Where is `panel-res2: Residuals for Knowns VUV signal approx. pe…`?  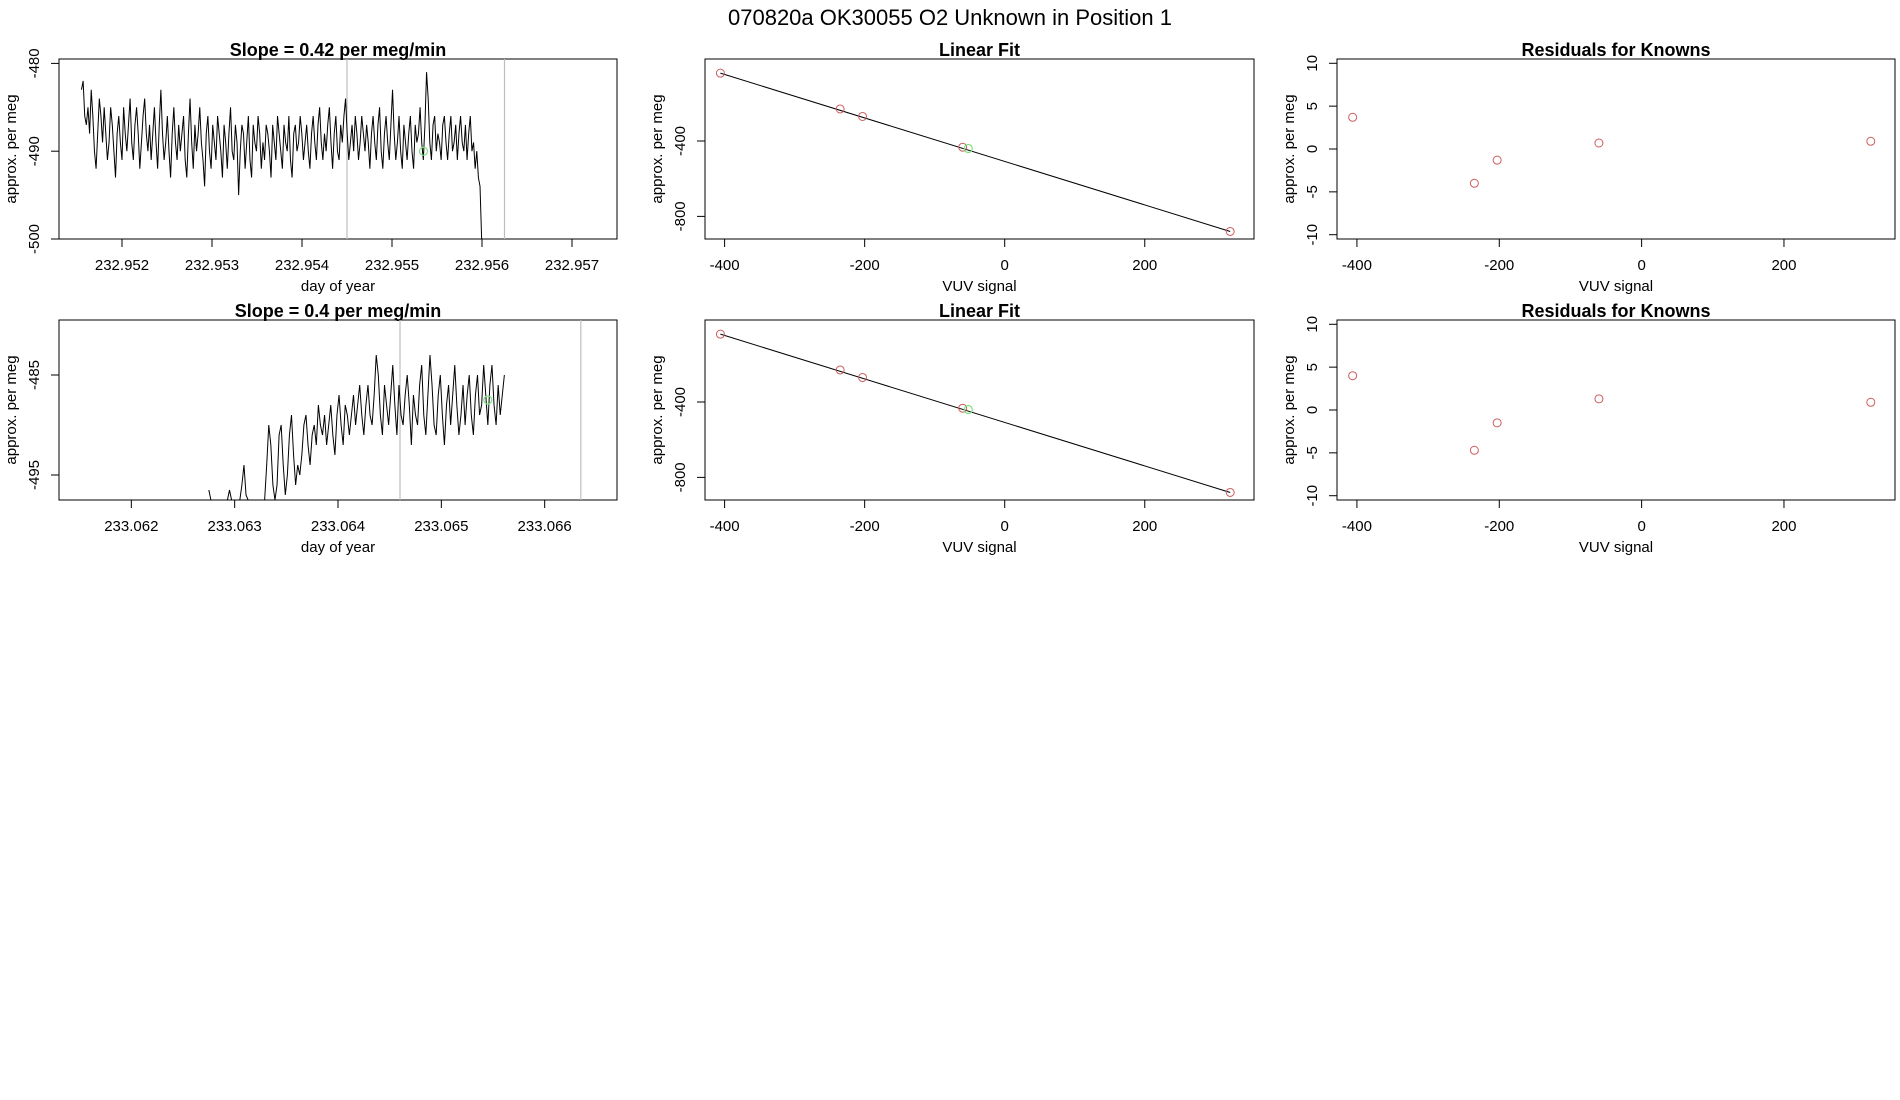
panel-res2: Residuals for Knowns VUV signal approx. pe… is located at coordinates (1588, 428).